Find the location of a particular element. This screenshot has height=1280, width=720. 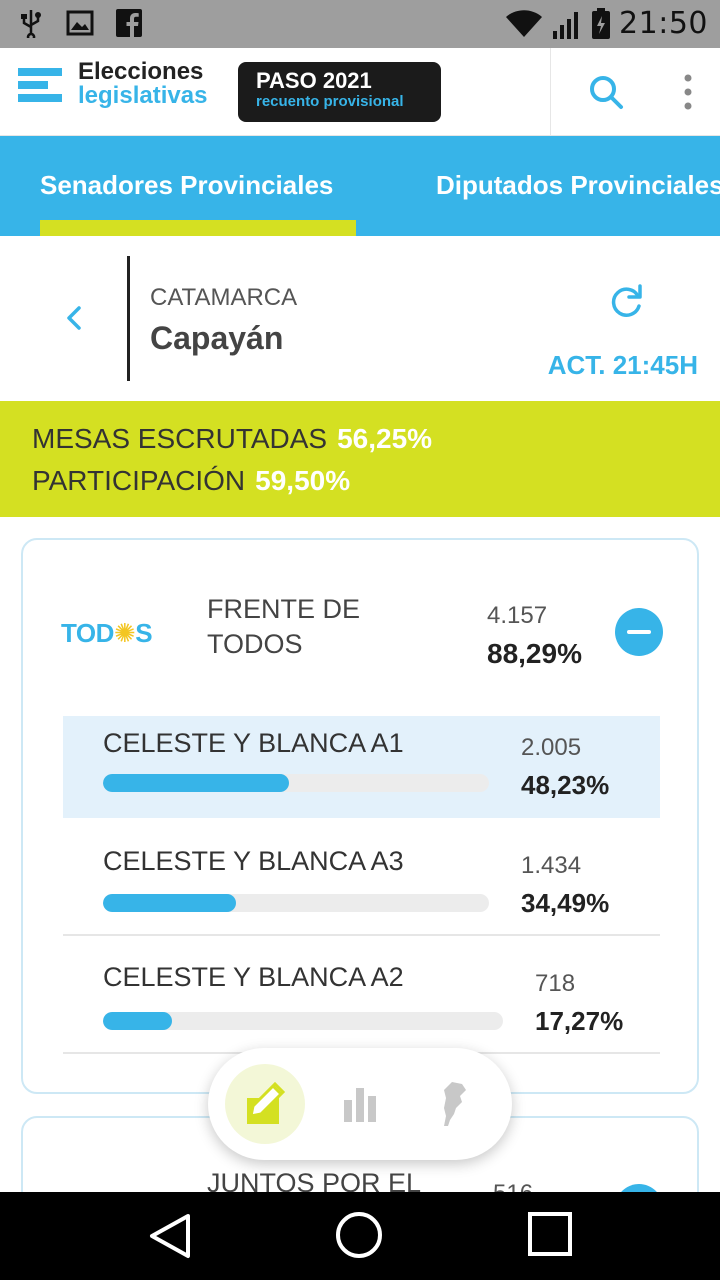

map-icon is located at coordinates (455, 1104).